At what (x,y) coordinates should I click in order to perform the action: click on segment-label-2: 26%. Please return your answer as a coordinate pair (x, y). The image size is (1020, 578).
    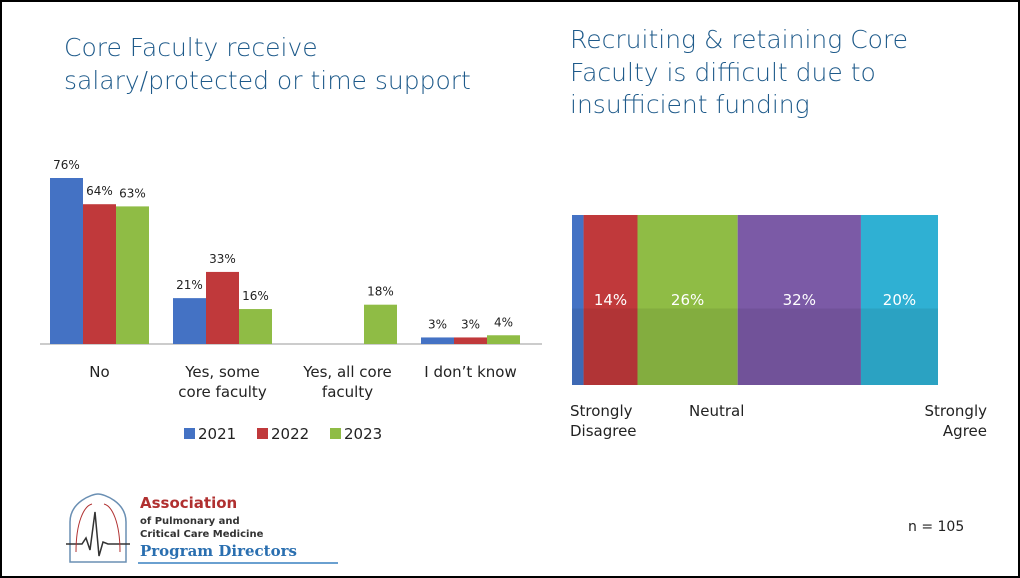
    Looking at the image, I should click on (687, 300).